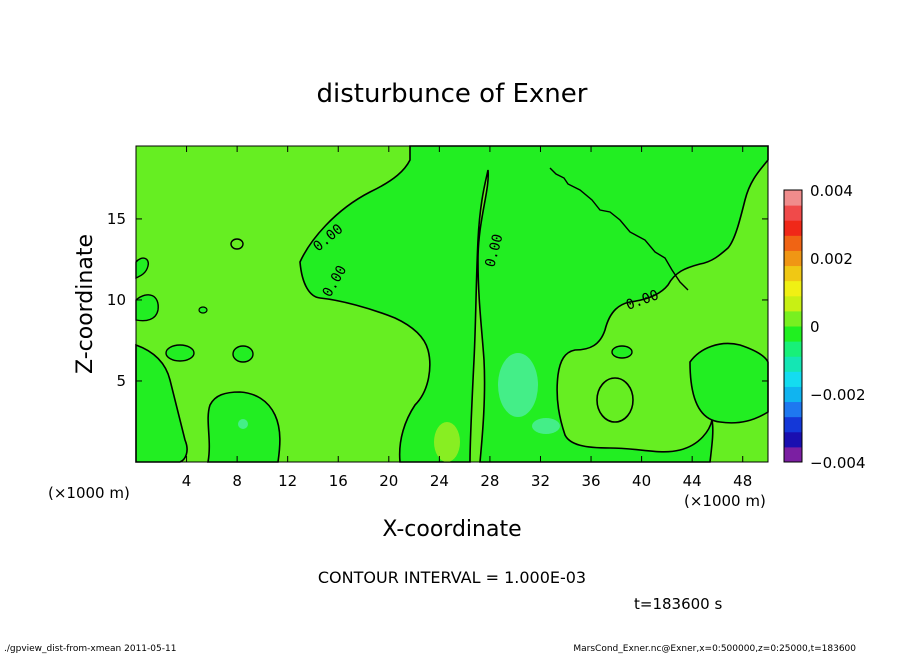  I want to click on colorbar-tick-label: 0.004, so click(831, 191).